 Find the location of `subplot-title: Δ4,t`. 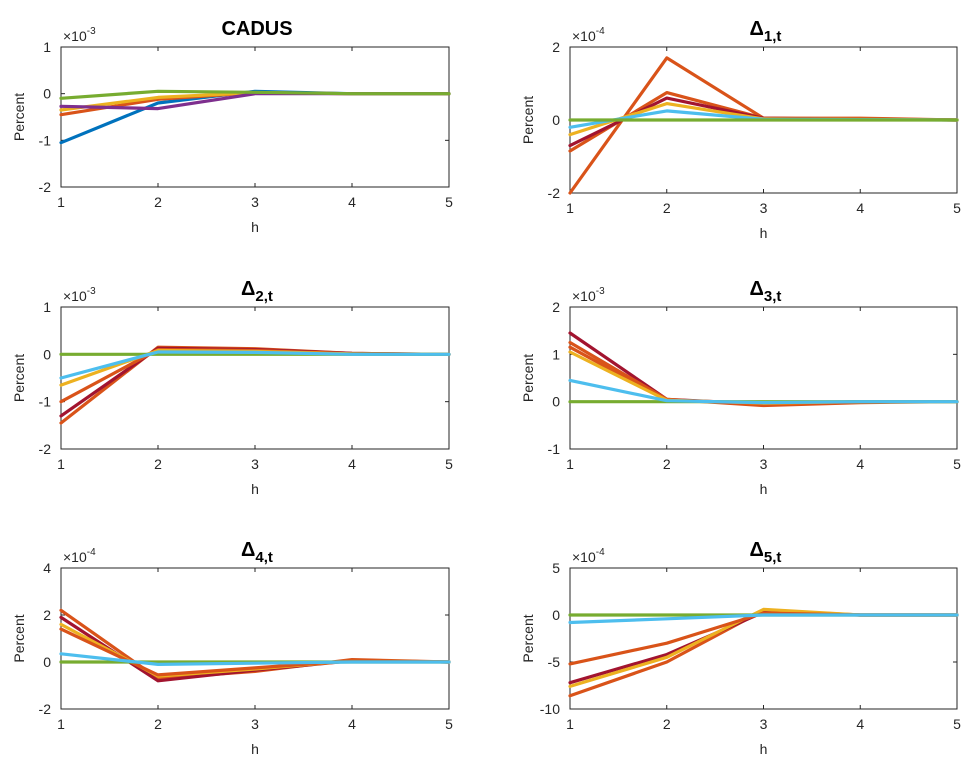

subplot-title: Δ4,t is located at coordinates (257, 552).